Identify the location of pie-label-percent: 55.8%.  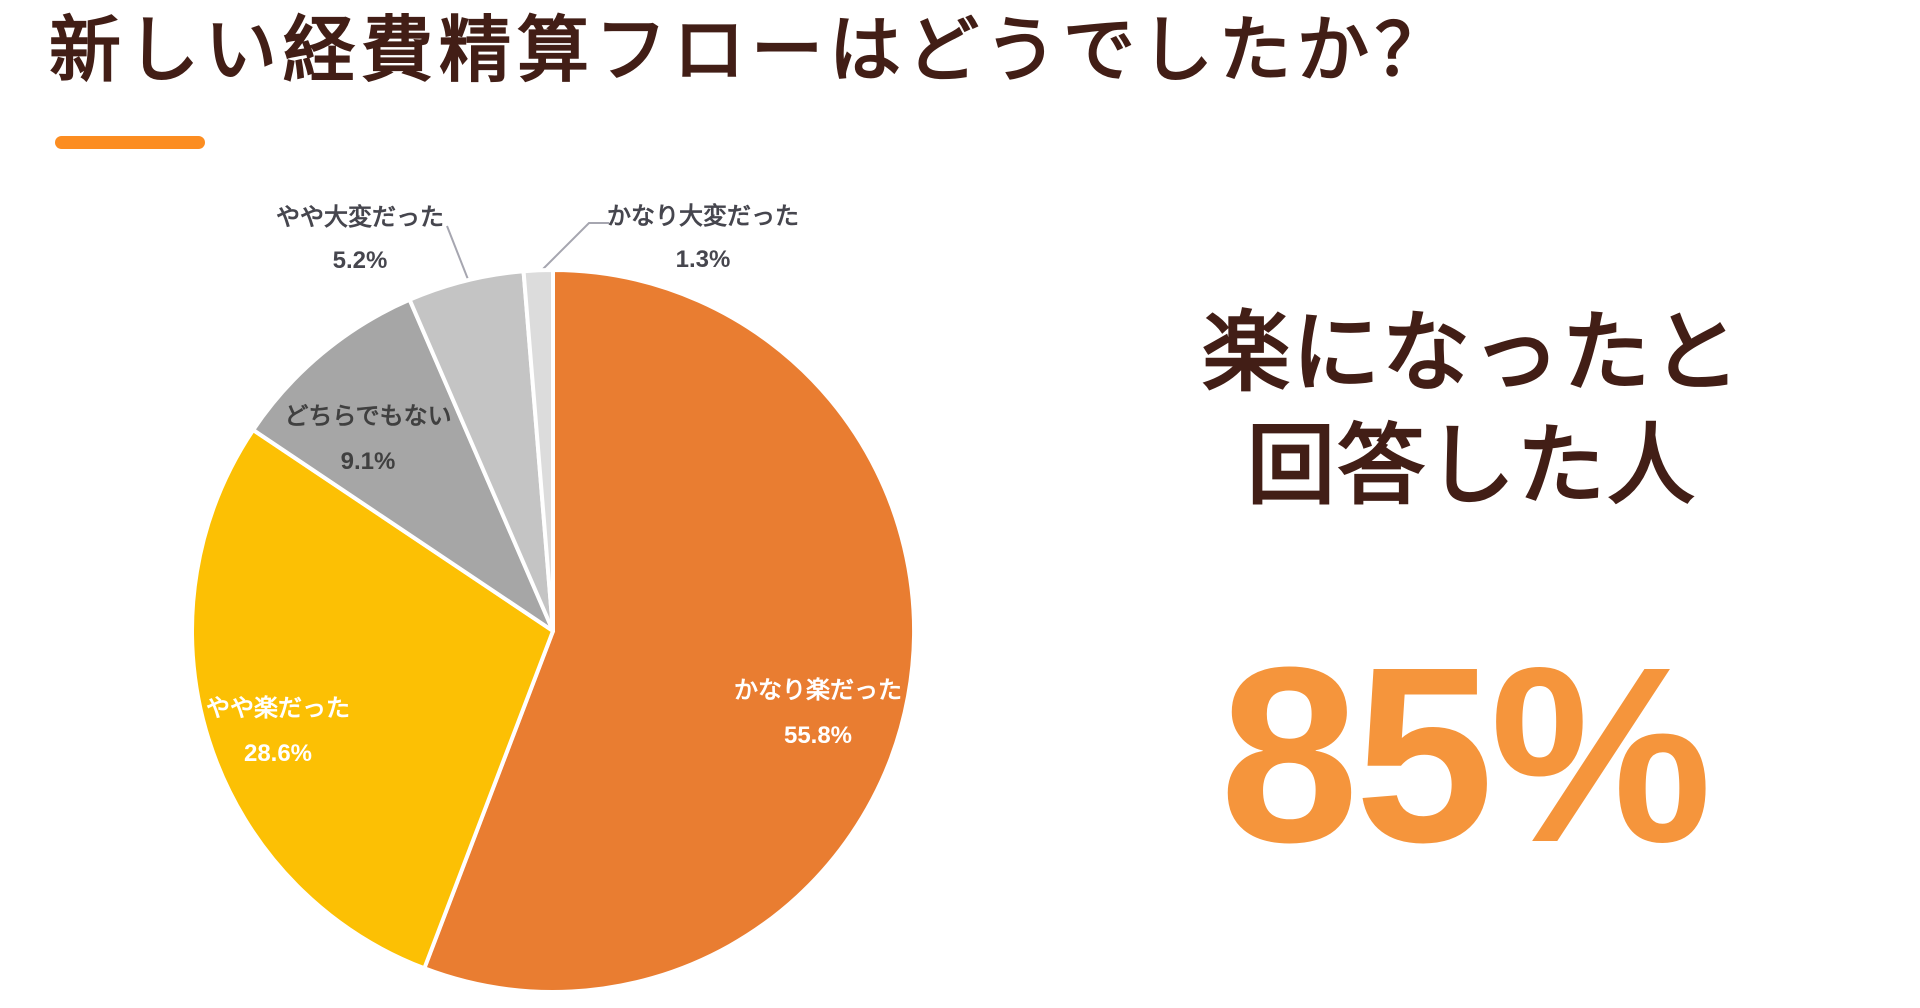
(818, 735).